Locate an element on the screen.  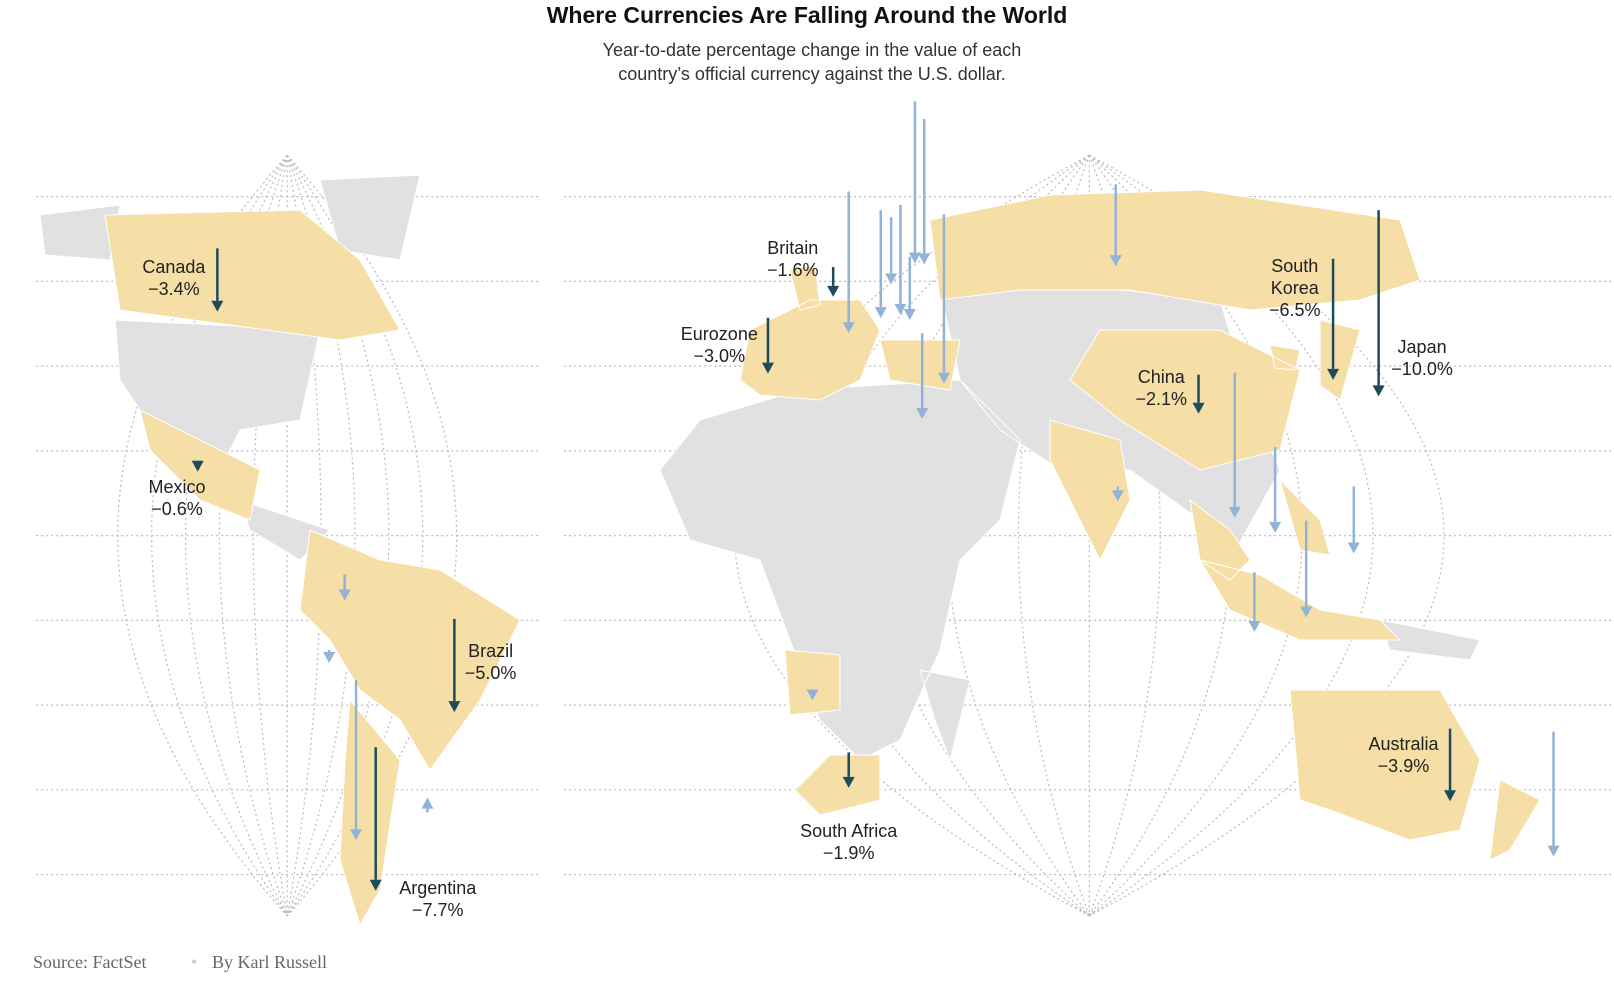
change-label: −2.1% is located at coordinates (1161, 399).